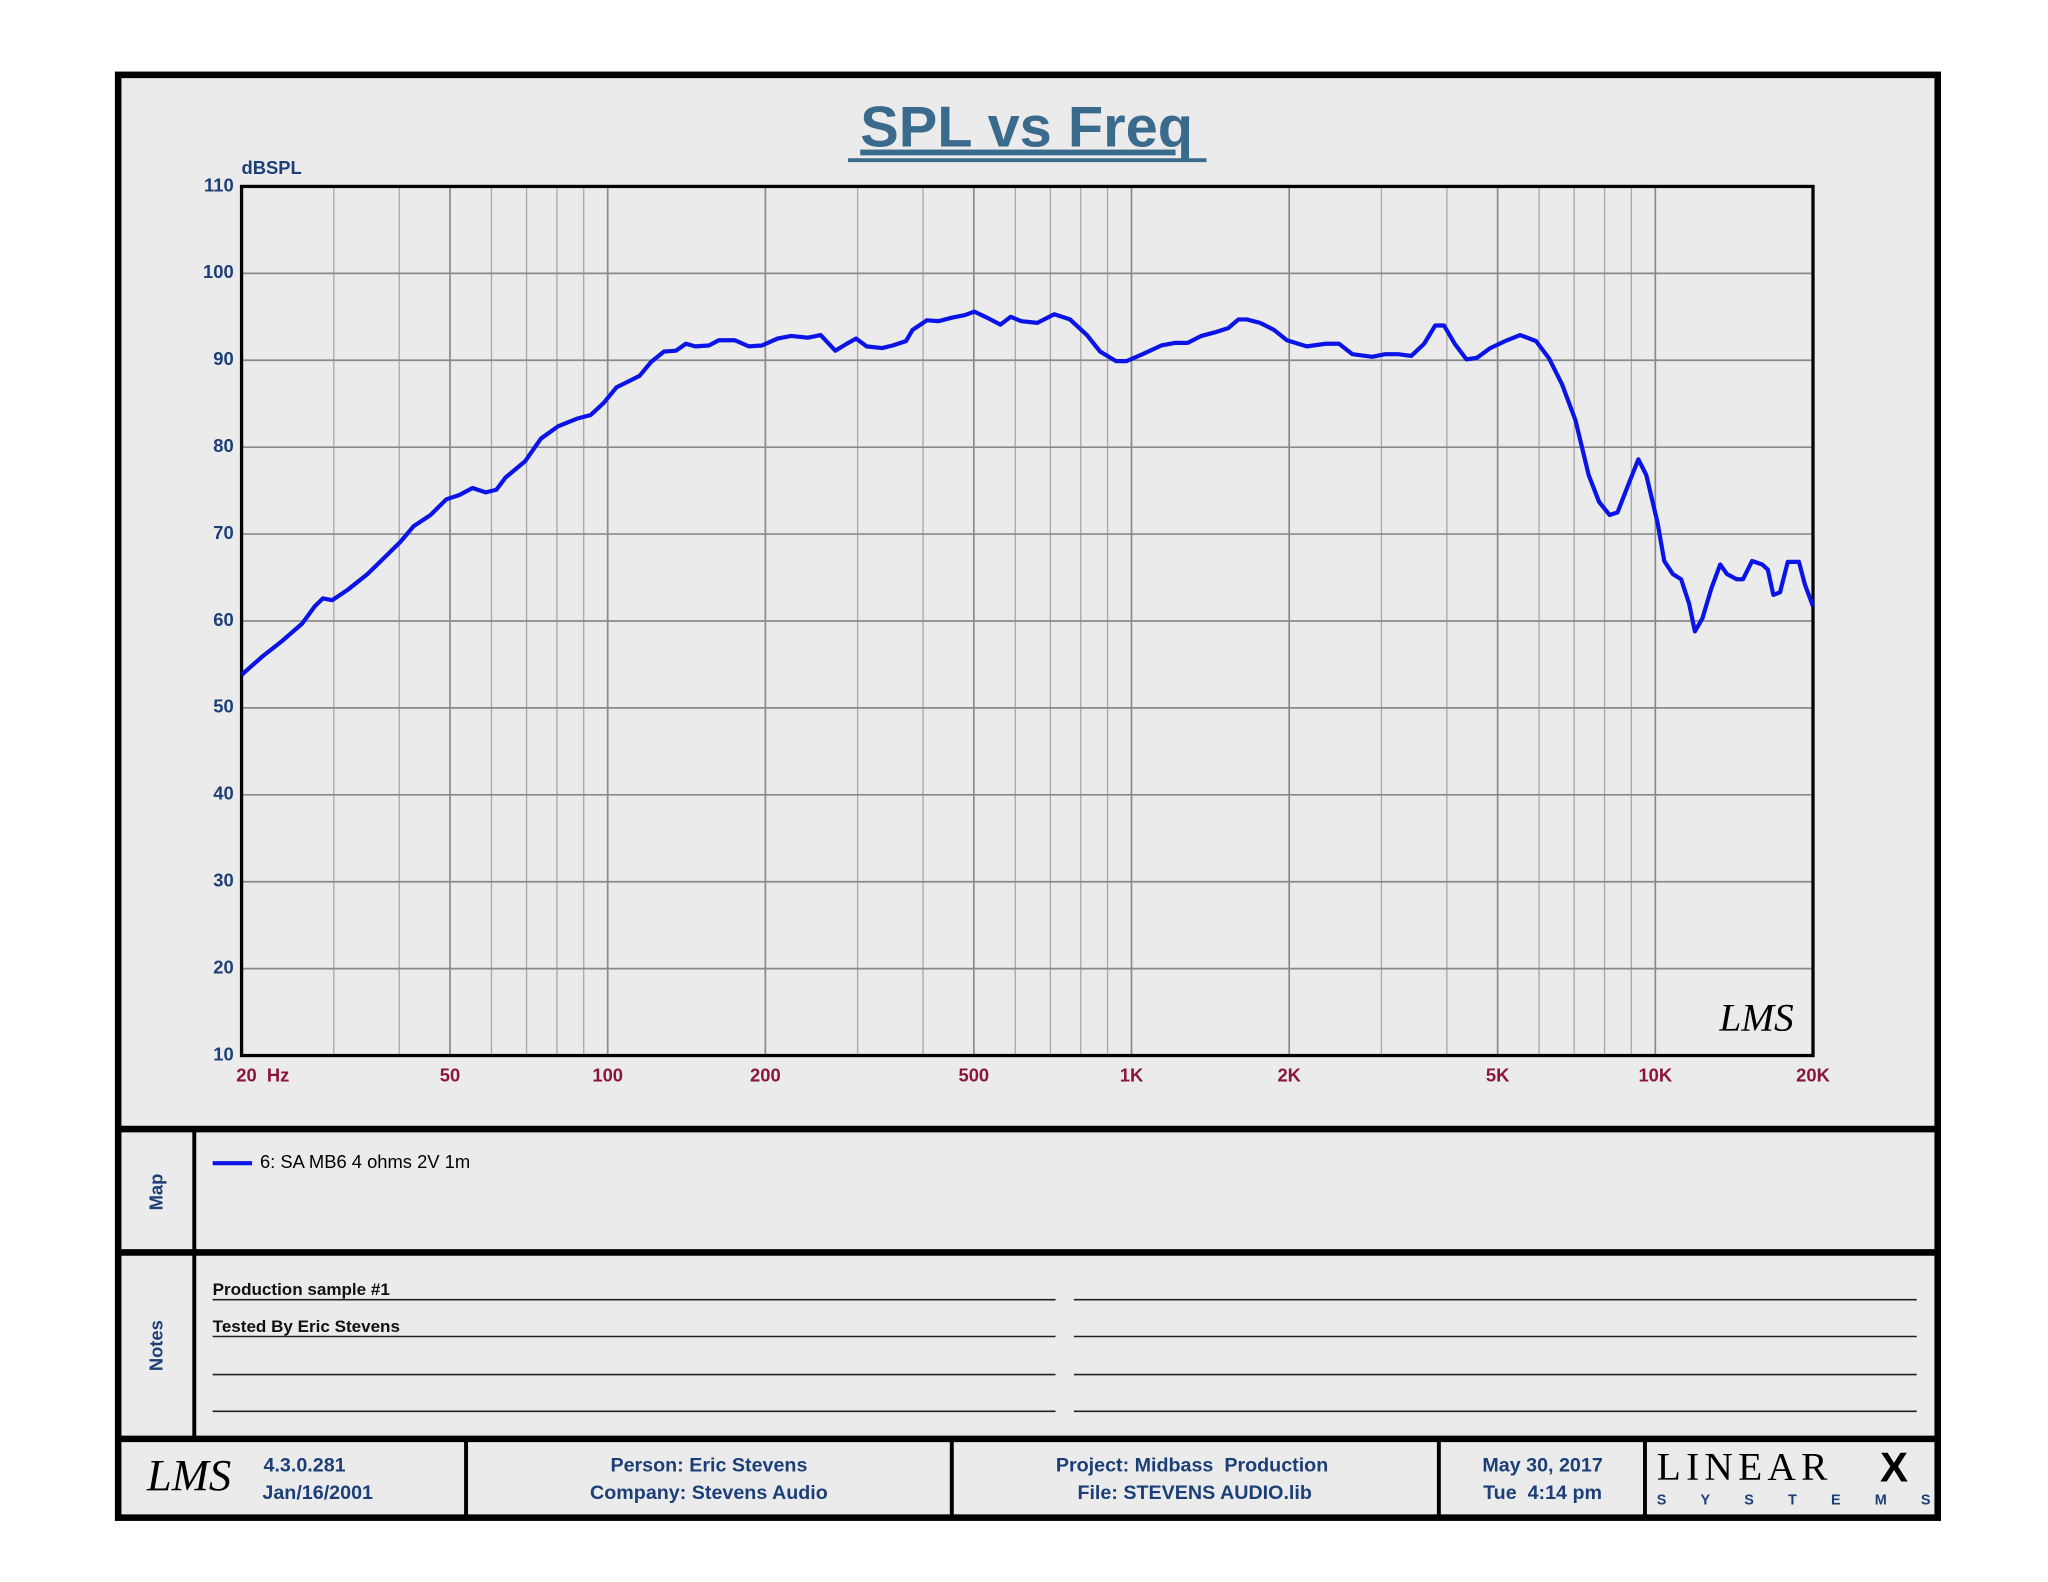 Image resolution: width=2048 pixels, height=1582 pixels. I want to click on brand-mark: X, so click(1894, 1466).